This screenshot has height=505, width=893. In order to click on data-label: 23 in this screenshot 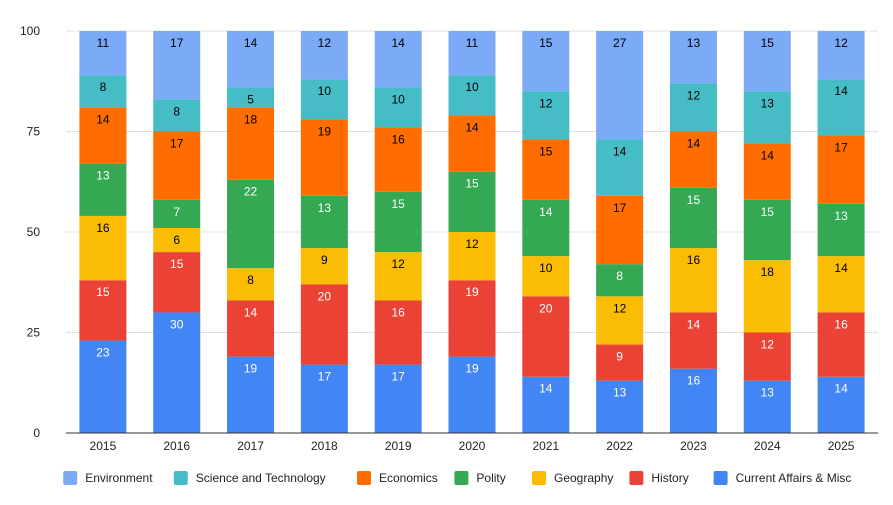, I will do `click(103, 353)`.